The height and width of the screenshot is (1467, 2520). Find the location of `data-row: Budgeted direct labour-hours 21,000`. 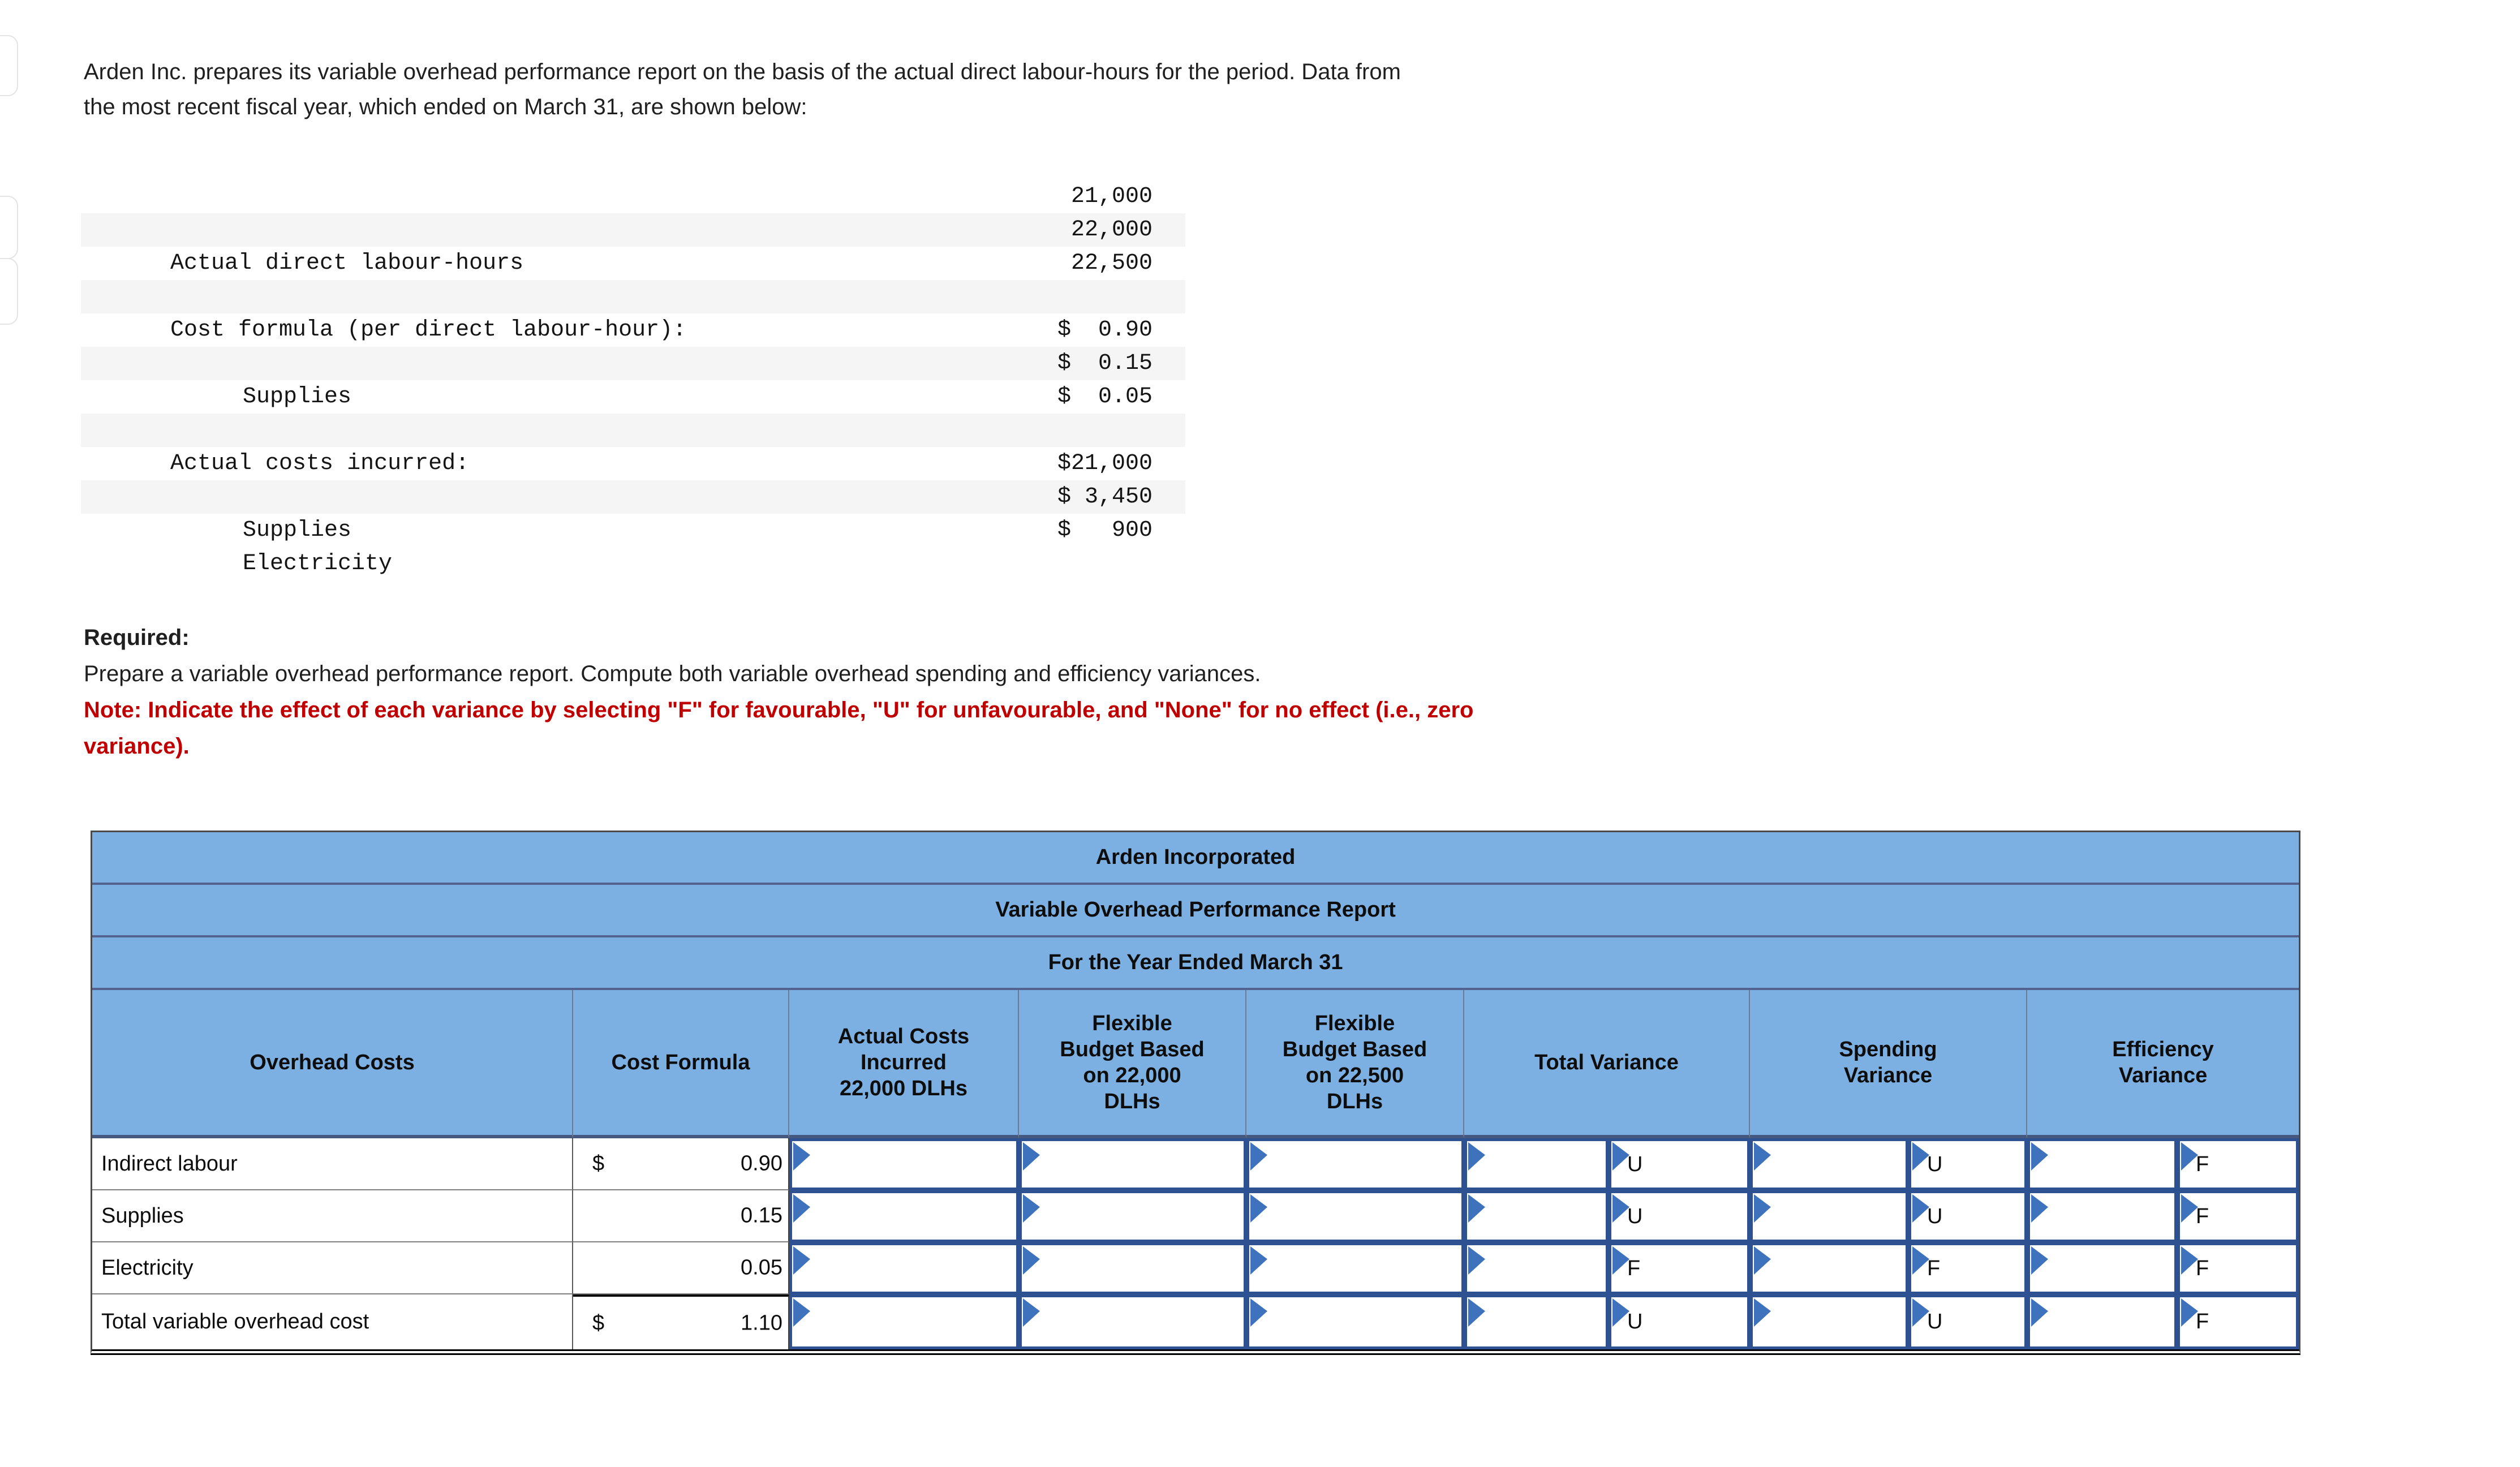

data-row: Budgeted direct labour-hours 21,000 is located at coordinates (633, 211).